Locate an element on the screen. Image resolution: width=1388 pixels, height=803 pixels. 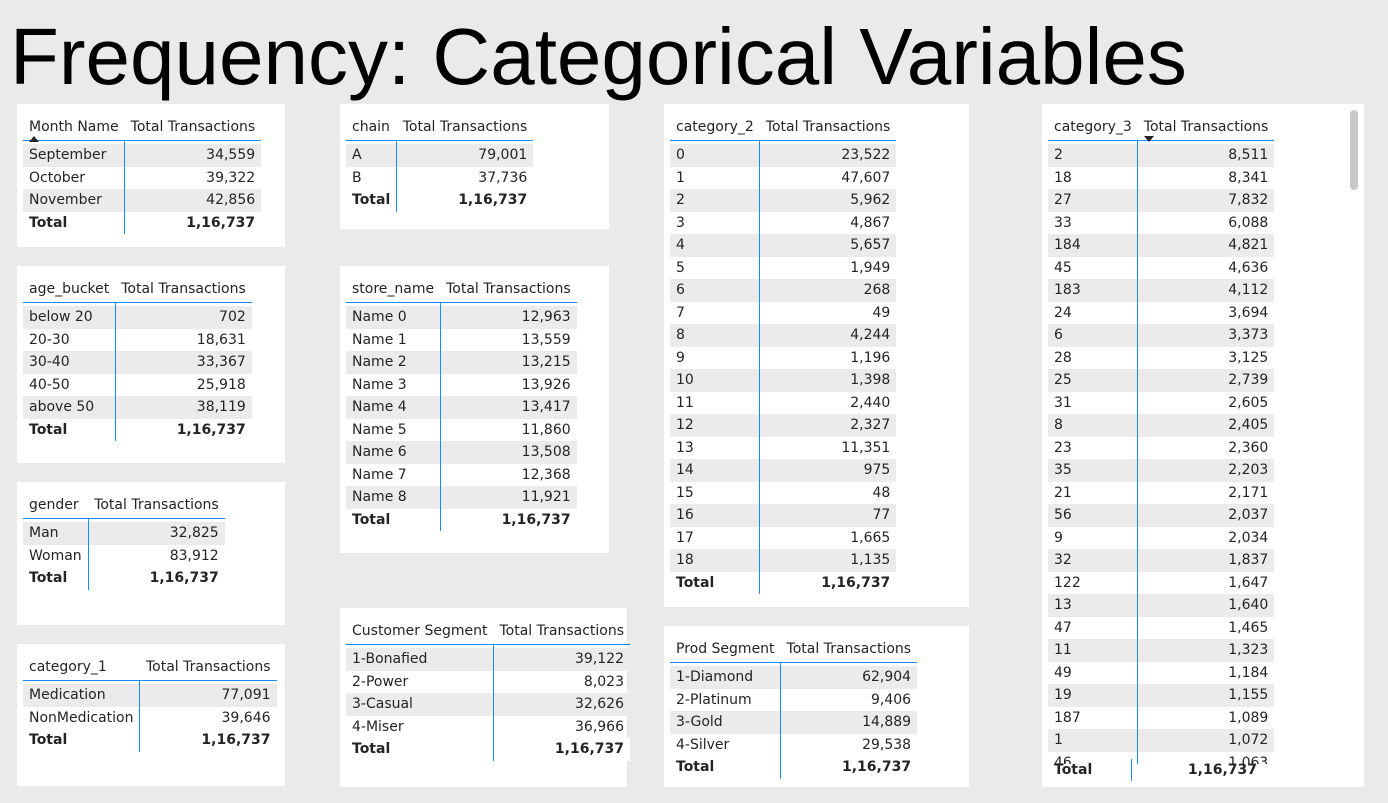
table-row: 49 1,184 is located at coordinates (1161, 672).